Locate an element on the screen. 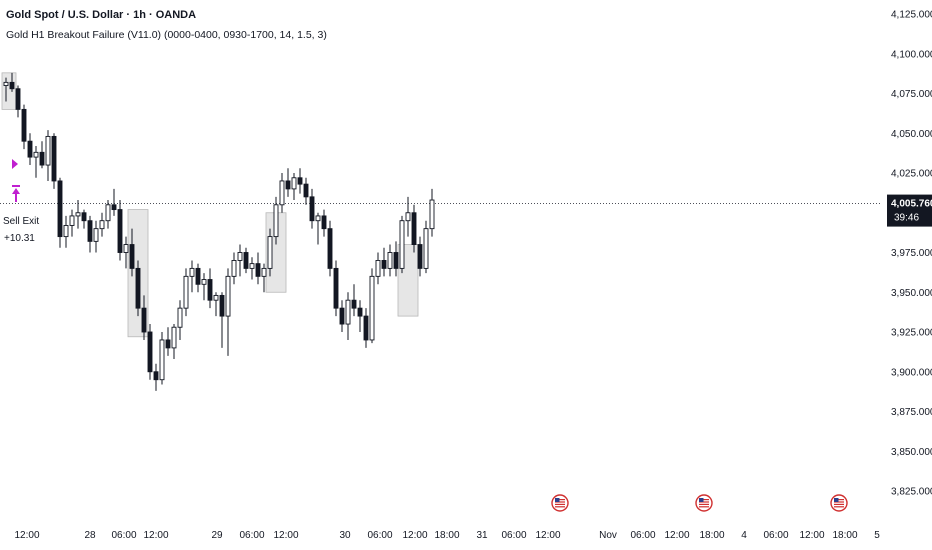  x-tick-label: 28 is located at coordinates (90, 535).